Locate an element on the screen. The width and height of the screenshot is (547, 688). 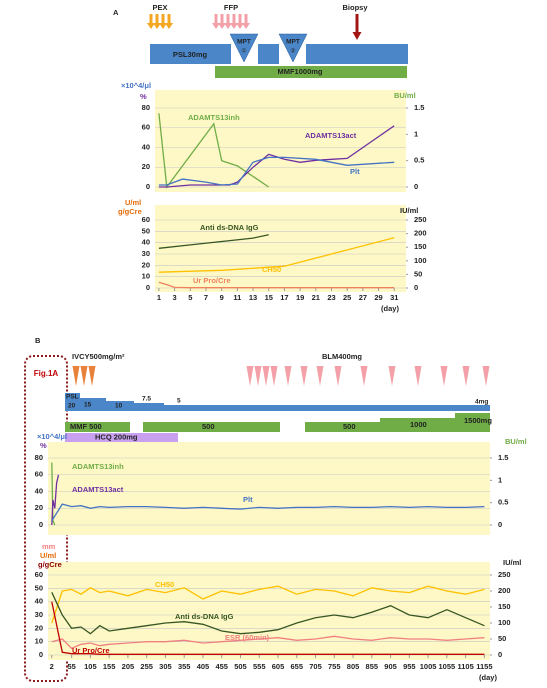
x-tick-label: 1155 is located at coordinates (484, 666).